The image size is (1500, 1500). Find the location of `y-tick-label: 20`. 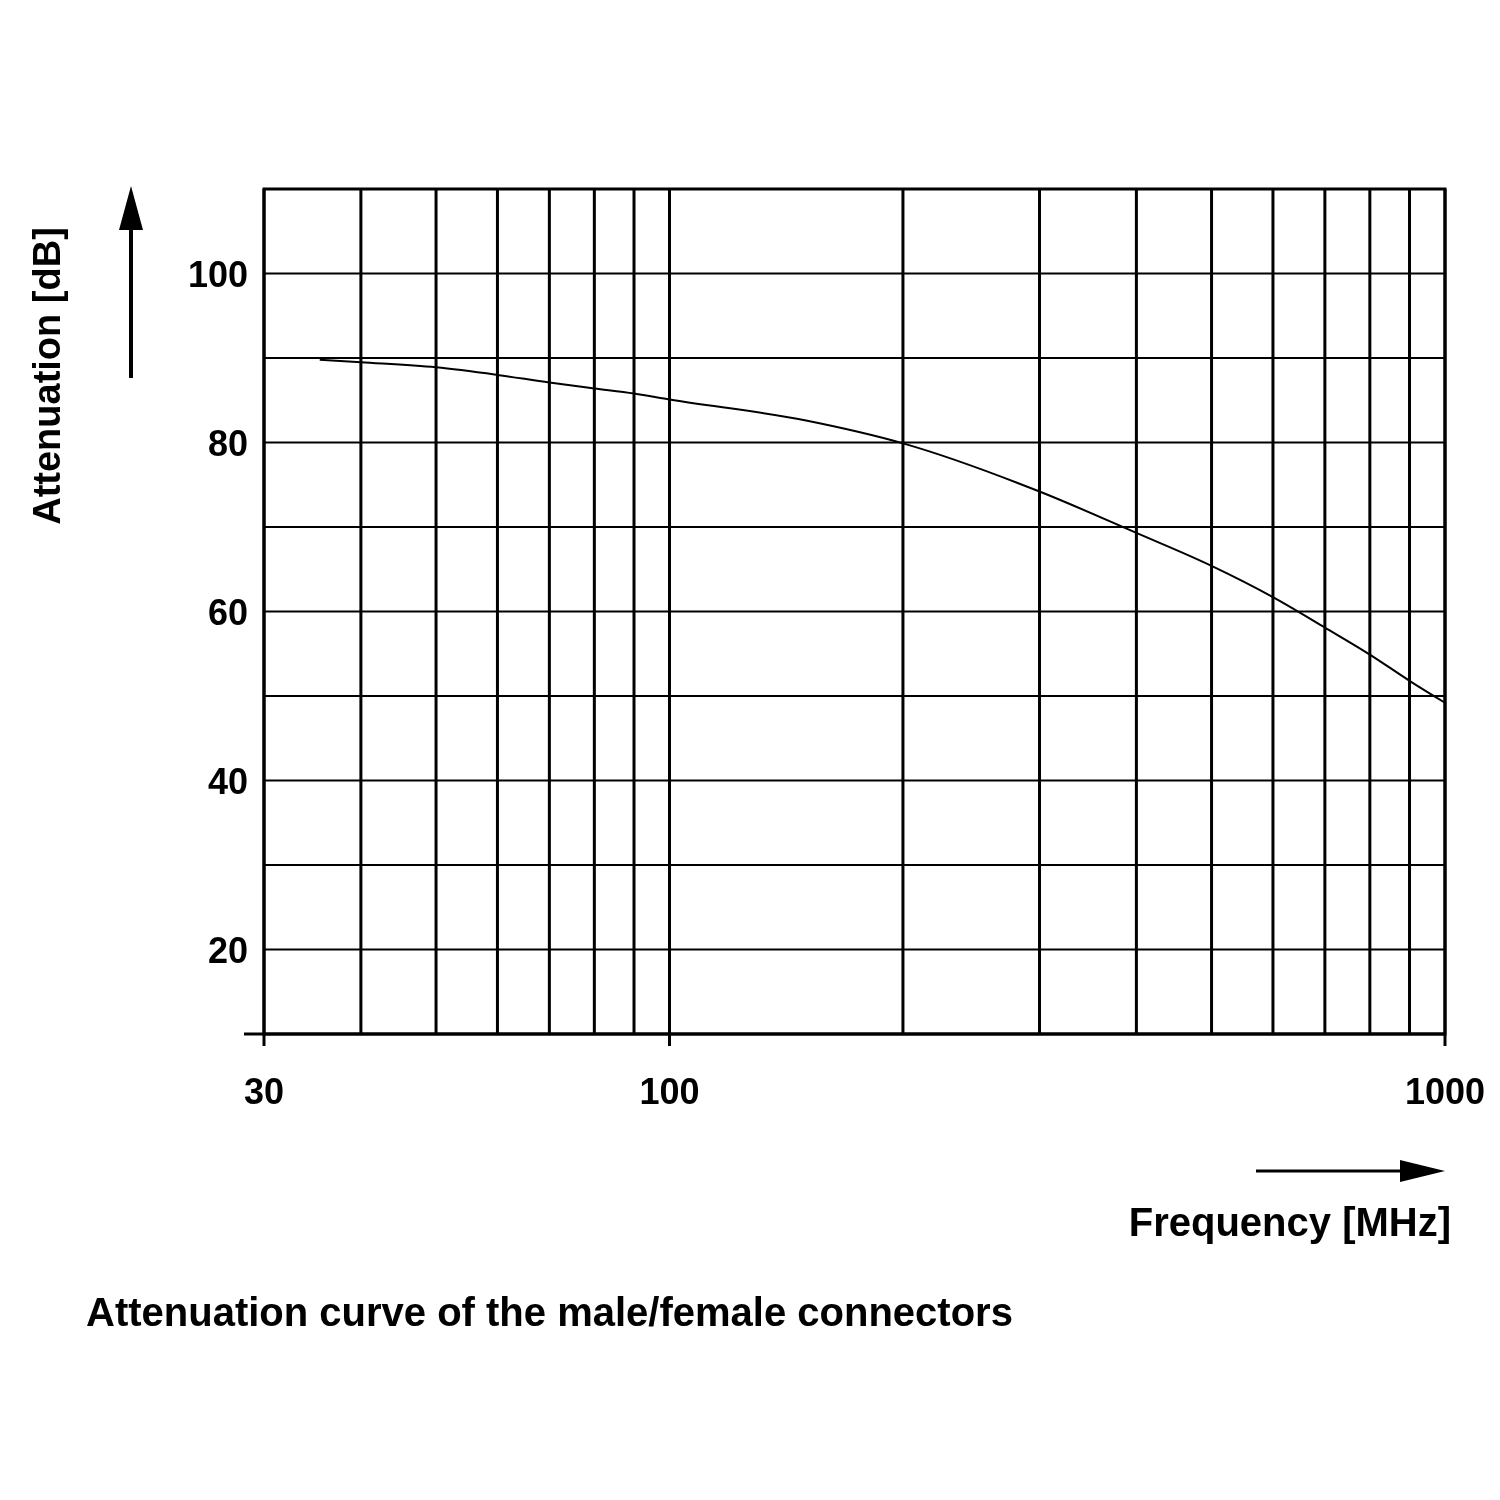

y-tick-label: 20 is located at coordinates (227, 950).